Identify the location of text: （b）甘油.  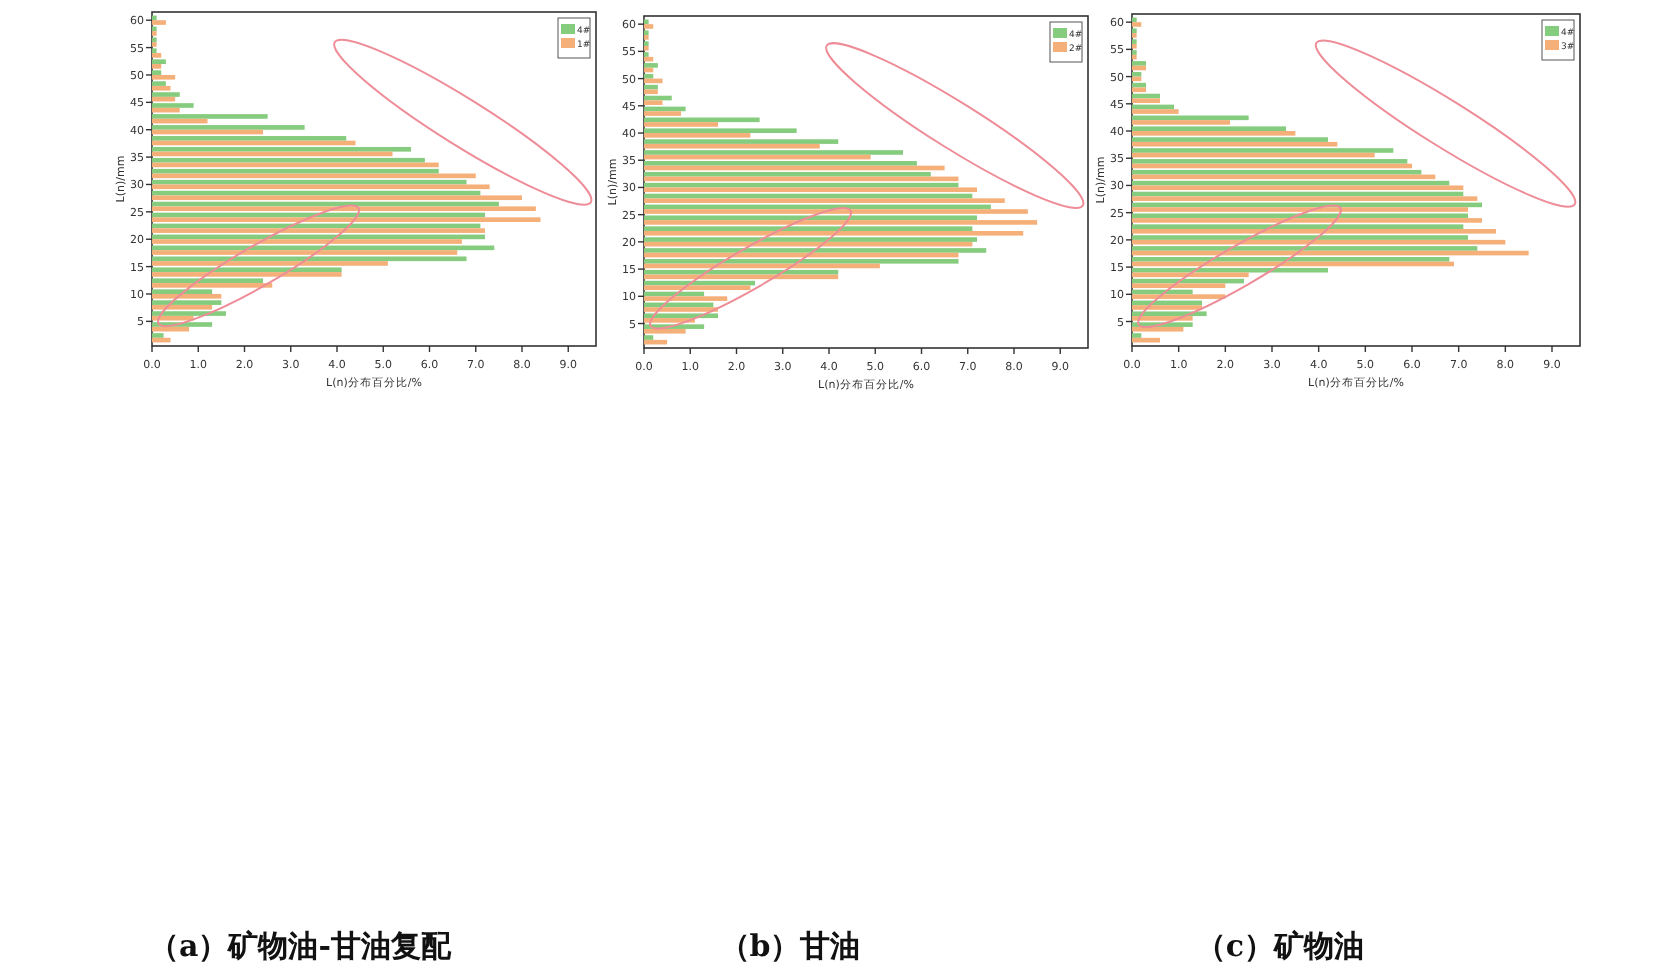
(790, 946).